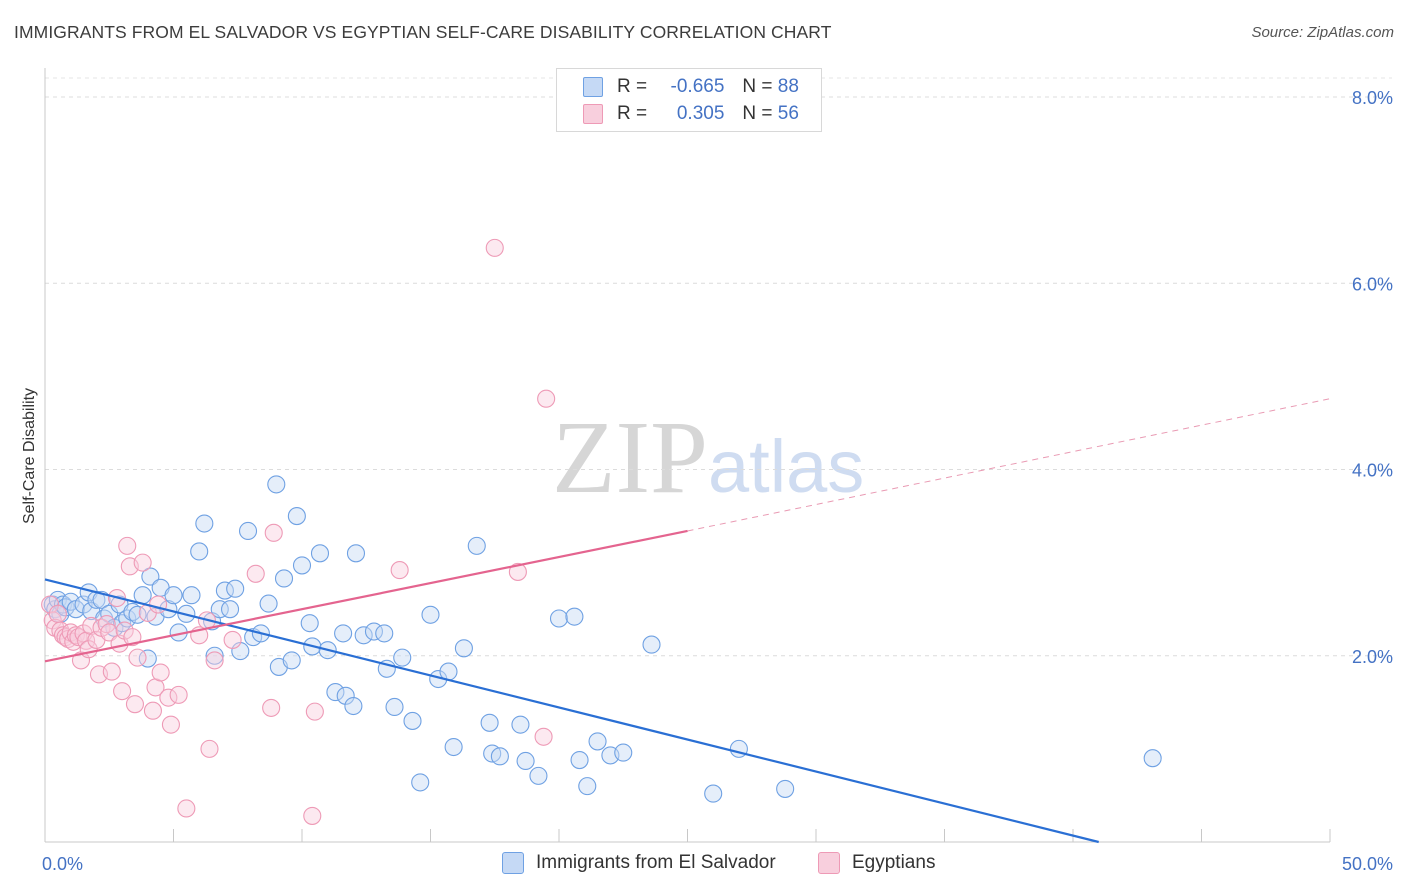 The image size is (1406, 892). Describe the element at coordinates (786, 466) in the screenshot. I see `watermark-atlas: atlas` at that location.